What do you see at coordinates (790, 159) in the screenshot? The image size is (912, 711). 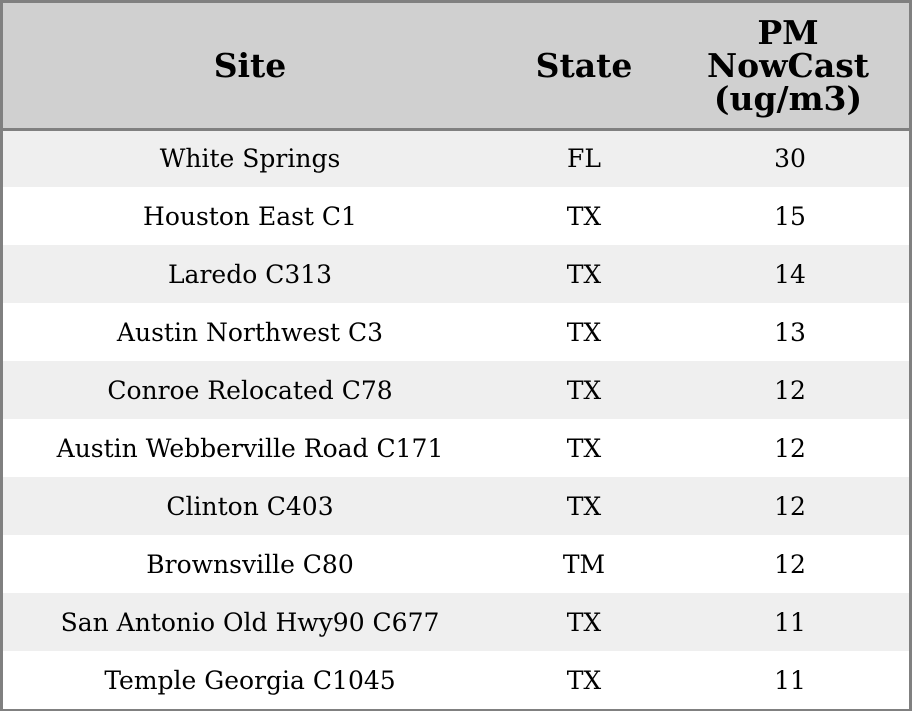 I see `cell-pm-nowcast: 30` at bounding box center [790, 159].